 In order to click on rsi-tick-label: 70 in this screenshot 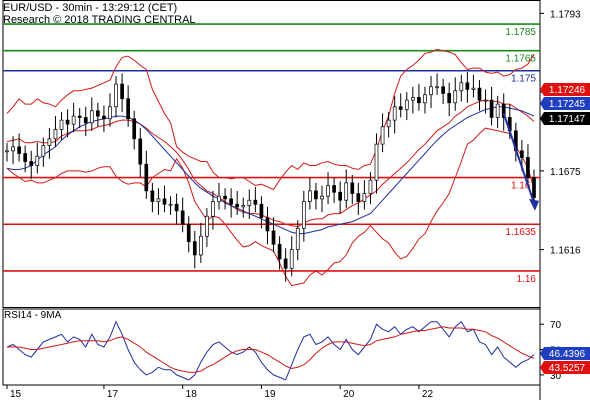, I will do `click(556, 325)`.